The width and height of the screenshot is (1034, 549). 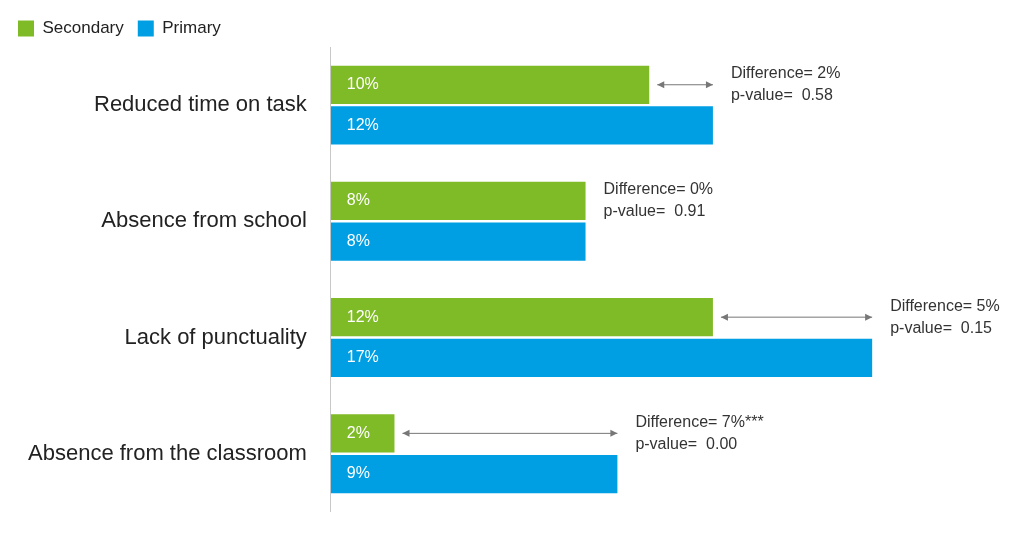 I want to click on data-label: 2%, so click(x=358, y=432).